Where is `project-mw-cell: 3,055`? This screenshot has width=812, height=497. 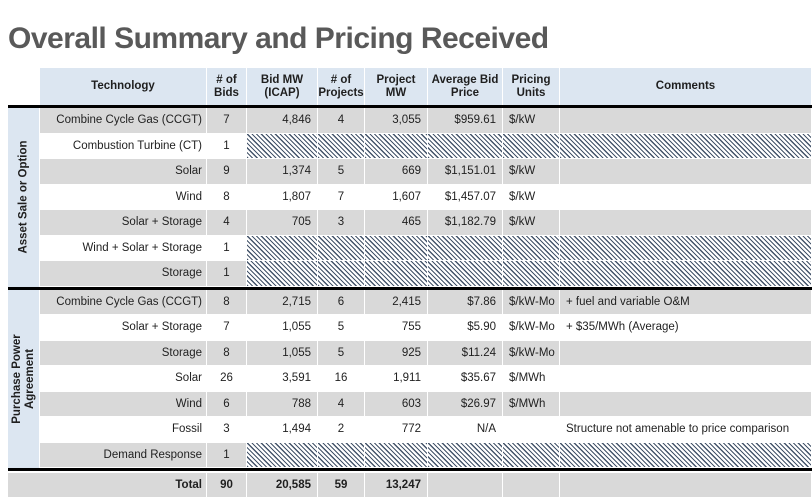
project-mw-cell: 3,055 is located at coordinates (396, 120).